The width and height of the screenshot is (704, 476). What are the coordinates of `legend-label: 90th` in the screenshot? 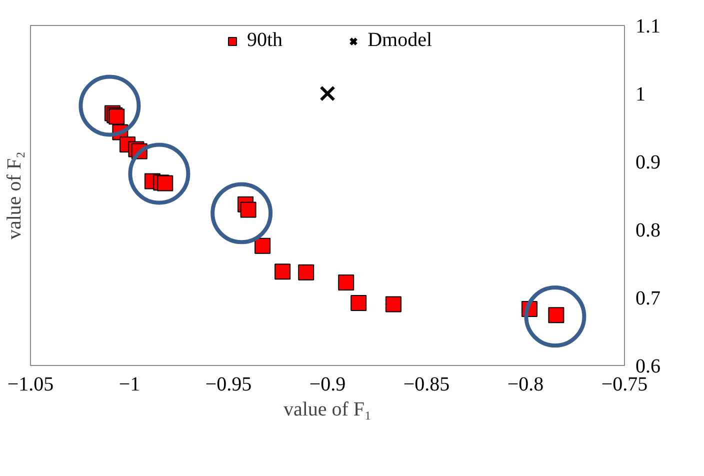 It's located at (265, 40).